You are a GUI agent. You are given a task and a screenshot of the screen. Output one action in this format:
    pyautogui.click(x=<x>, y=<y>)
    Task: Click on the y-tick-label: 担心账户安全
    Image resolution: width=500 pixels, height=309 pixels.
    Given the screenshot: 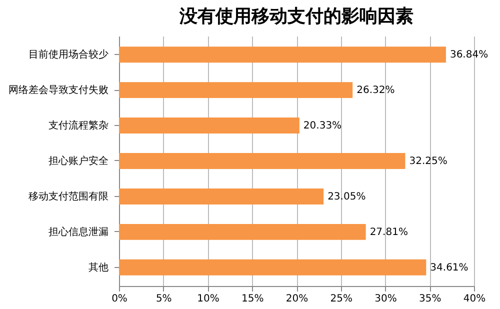 What is the action you would take?
    pyautogui.click(x=78, y=161)
    